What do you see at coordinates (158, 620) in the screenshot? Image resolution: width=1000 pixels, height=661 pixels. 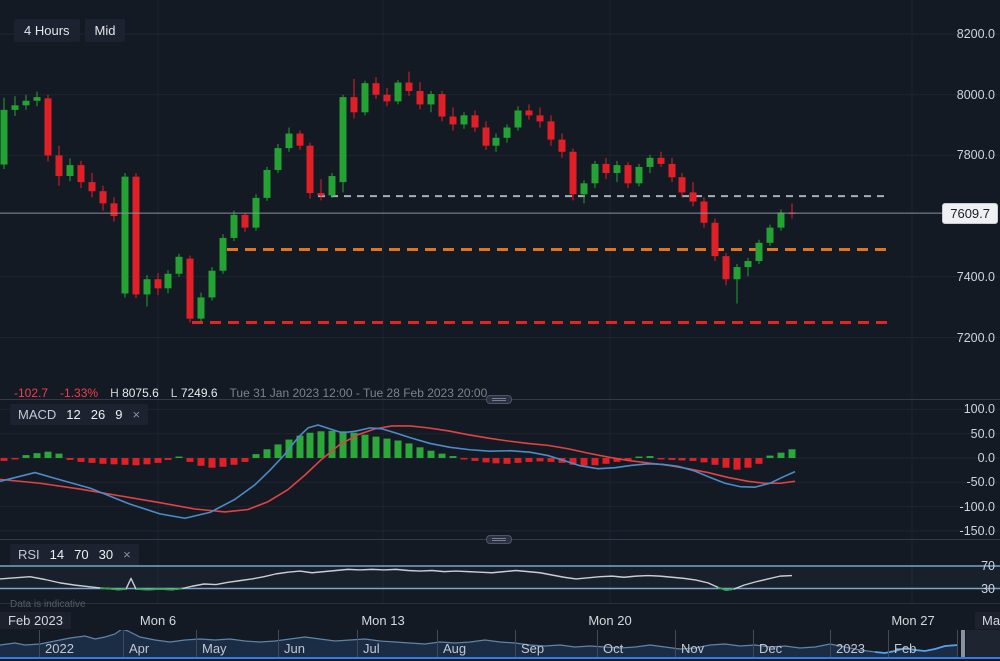 I see `time-axis-label: Mon 6` at bounding box center [158, 620].